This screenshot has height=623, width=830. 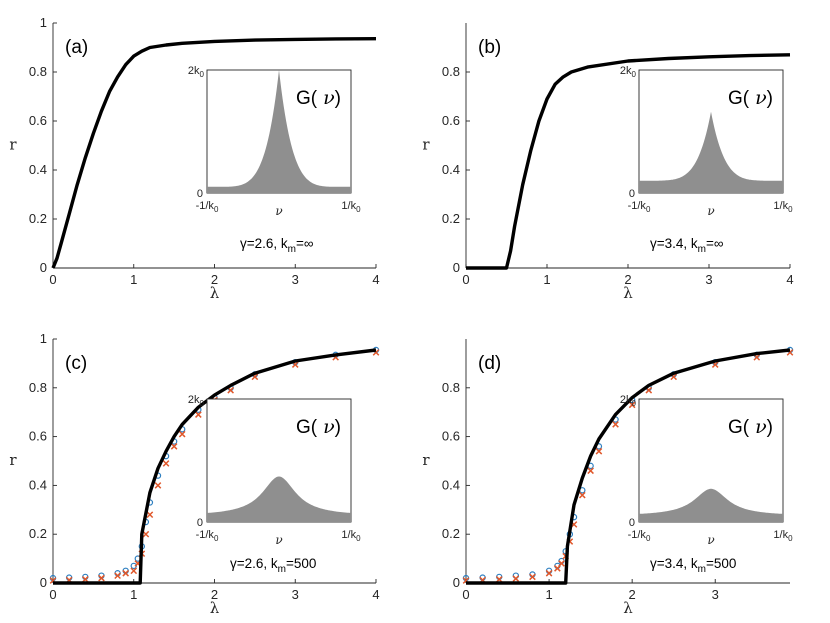 What do you see at coordinates (489, 363) in the screenshot?
I see `panel-label: (d)` at bounding box center [489, 363].